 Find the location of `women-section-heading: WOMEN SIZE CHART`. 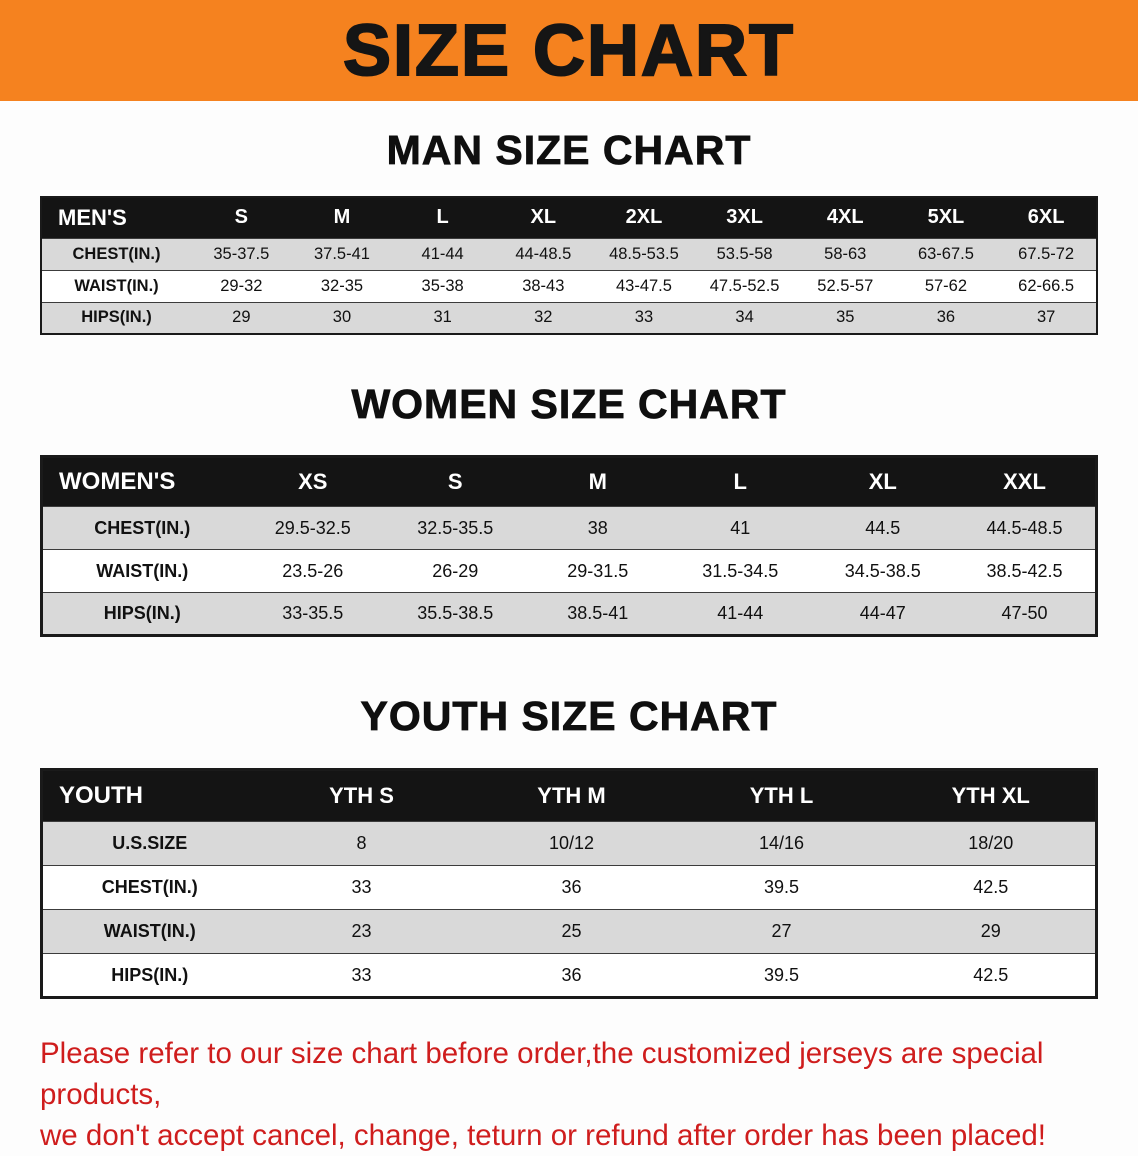

women-section-heading: WOMEN SIZE CHART is located at coordinates (569, 404).